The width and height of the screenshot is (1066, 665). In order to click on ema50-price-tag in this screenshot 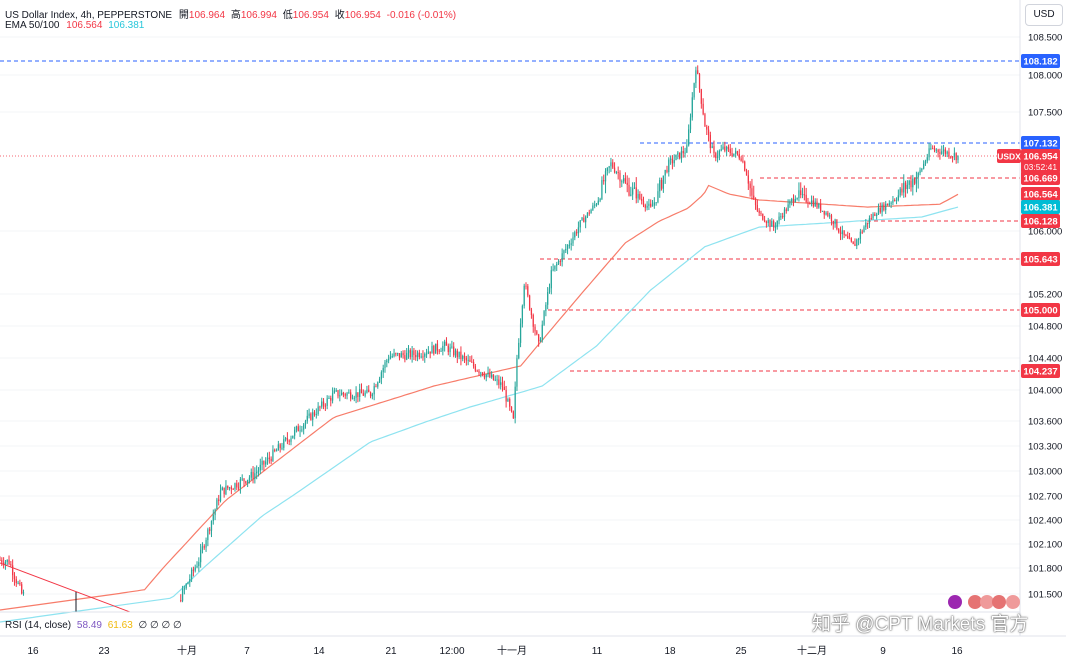, I will do `click(1040, 194)`.